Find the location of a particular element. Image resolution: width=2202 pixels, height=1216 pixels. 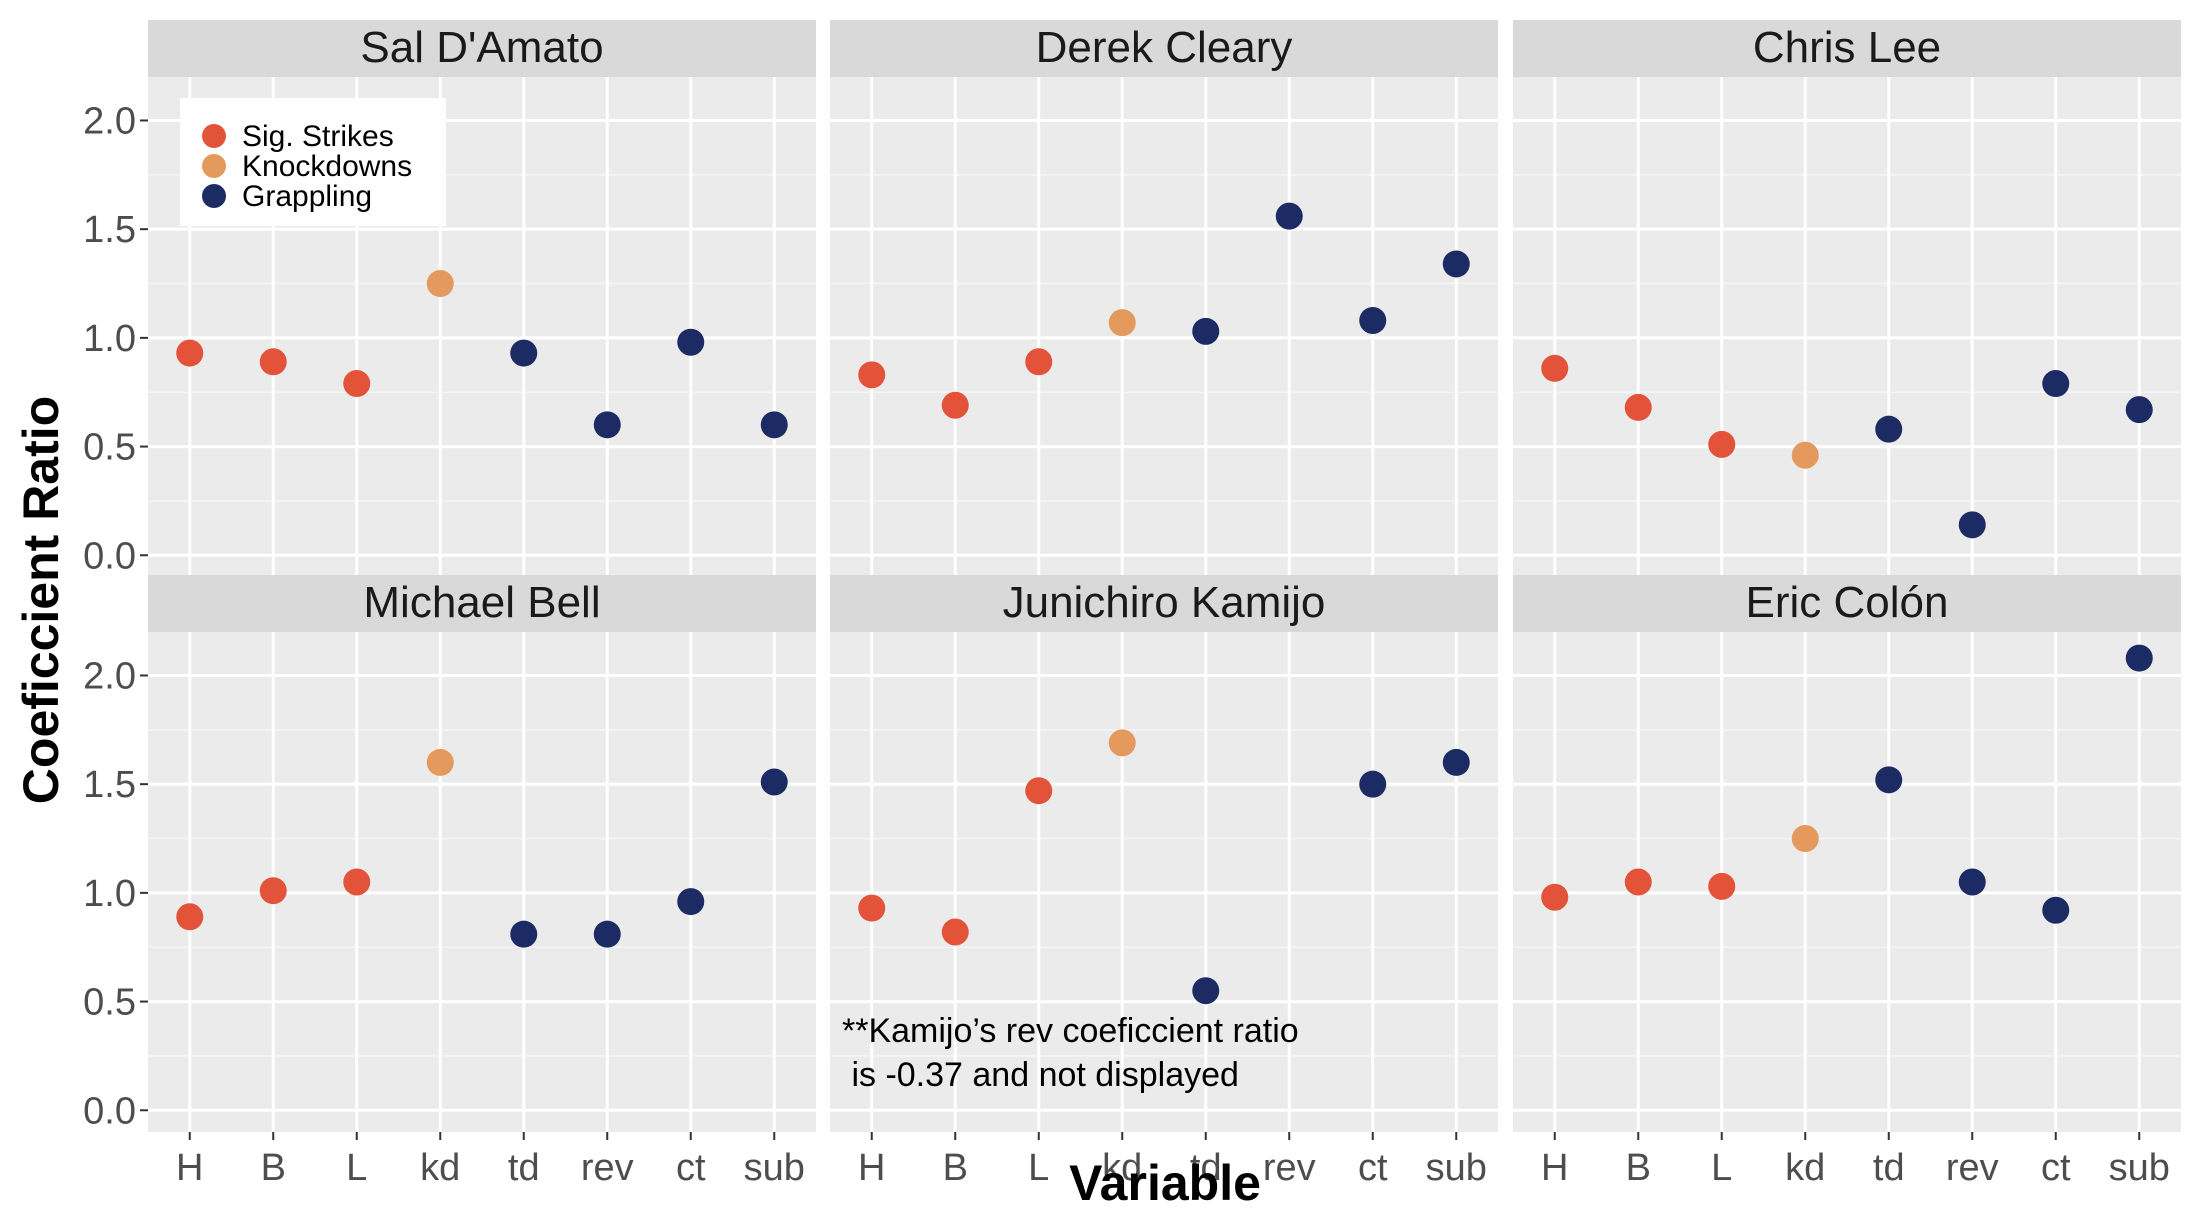

panel-title: Eric Colón is located at coordinates (1847, 602).